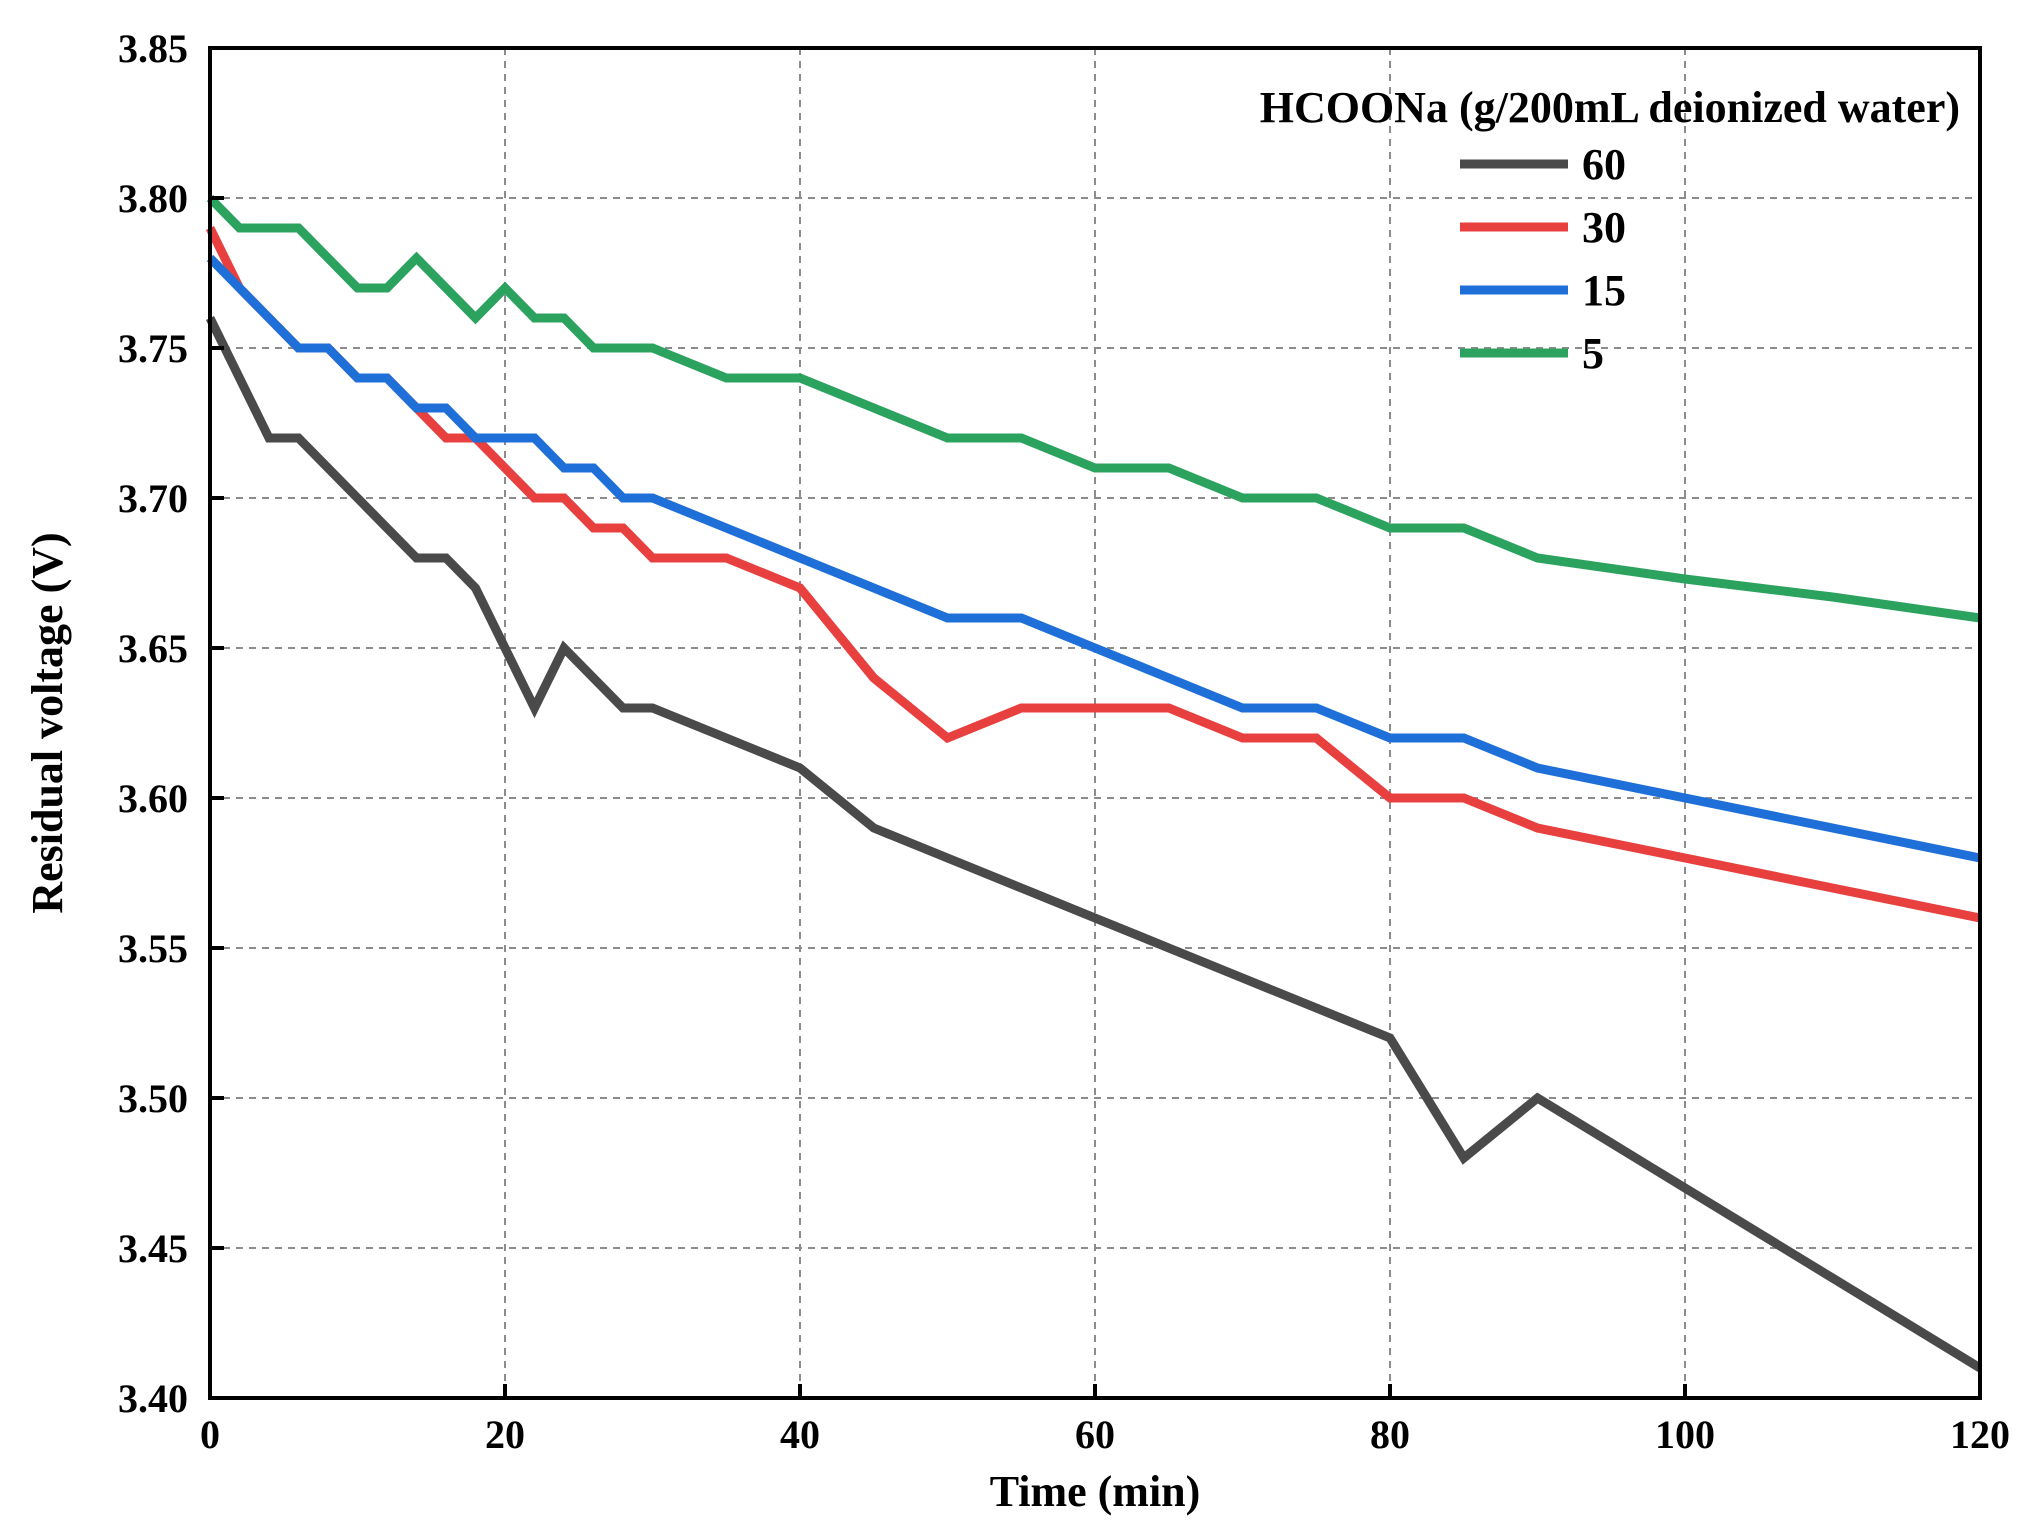  Describe the element at coordinates (153, 648) in the screenshot. I see `y-tick-label: 3.65` at that location.